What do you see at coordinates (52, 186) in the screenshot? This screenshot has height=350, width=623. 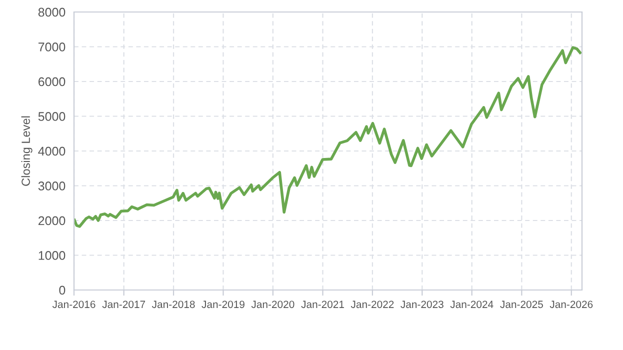 I see `y-tick-label: 3000` at bounding box center [52, 186].